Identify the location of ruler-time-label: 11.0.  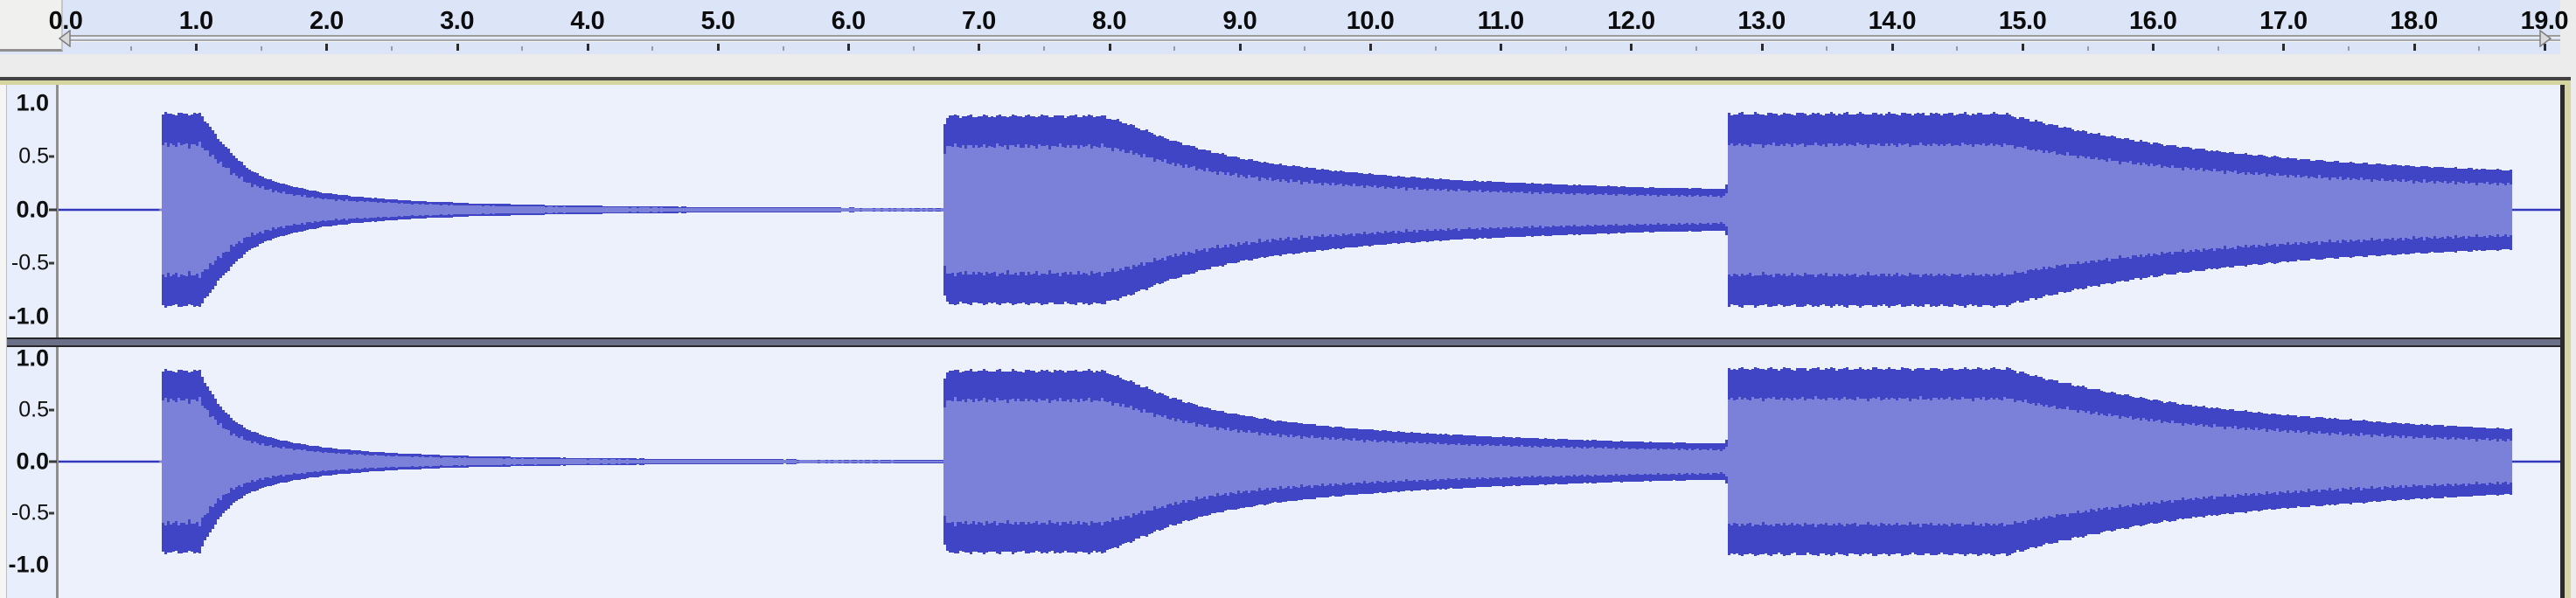
(1500, 21).